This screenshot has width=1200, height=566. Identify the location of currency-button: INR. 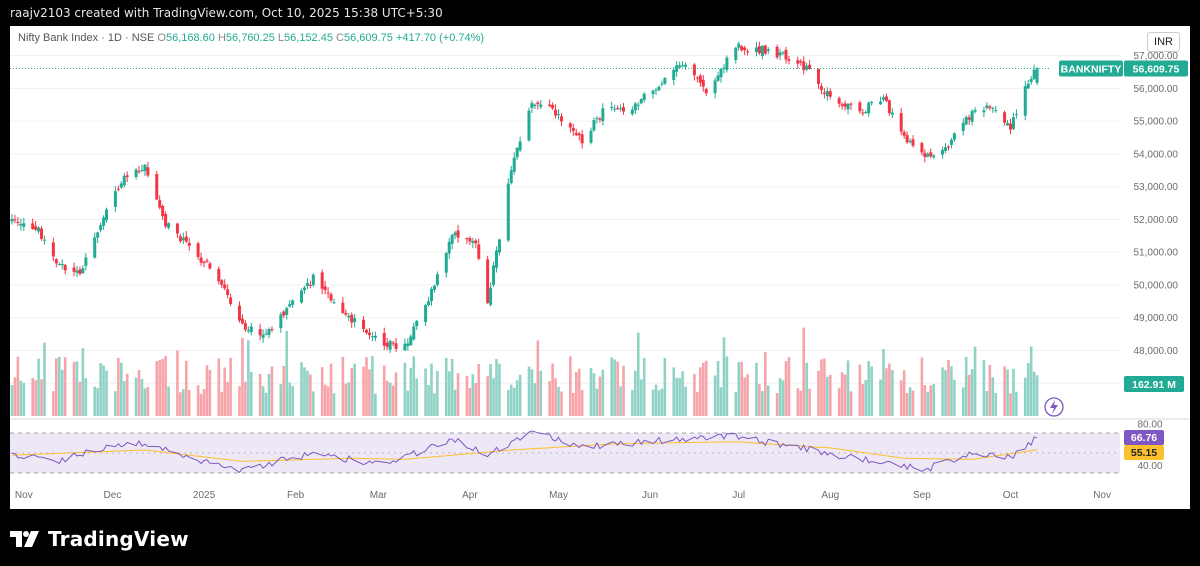
(1163, 42).